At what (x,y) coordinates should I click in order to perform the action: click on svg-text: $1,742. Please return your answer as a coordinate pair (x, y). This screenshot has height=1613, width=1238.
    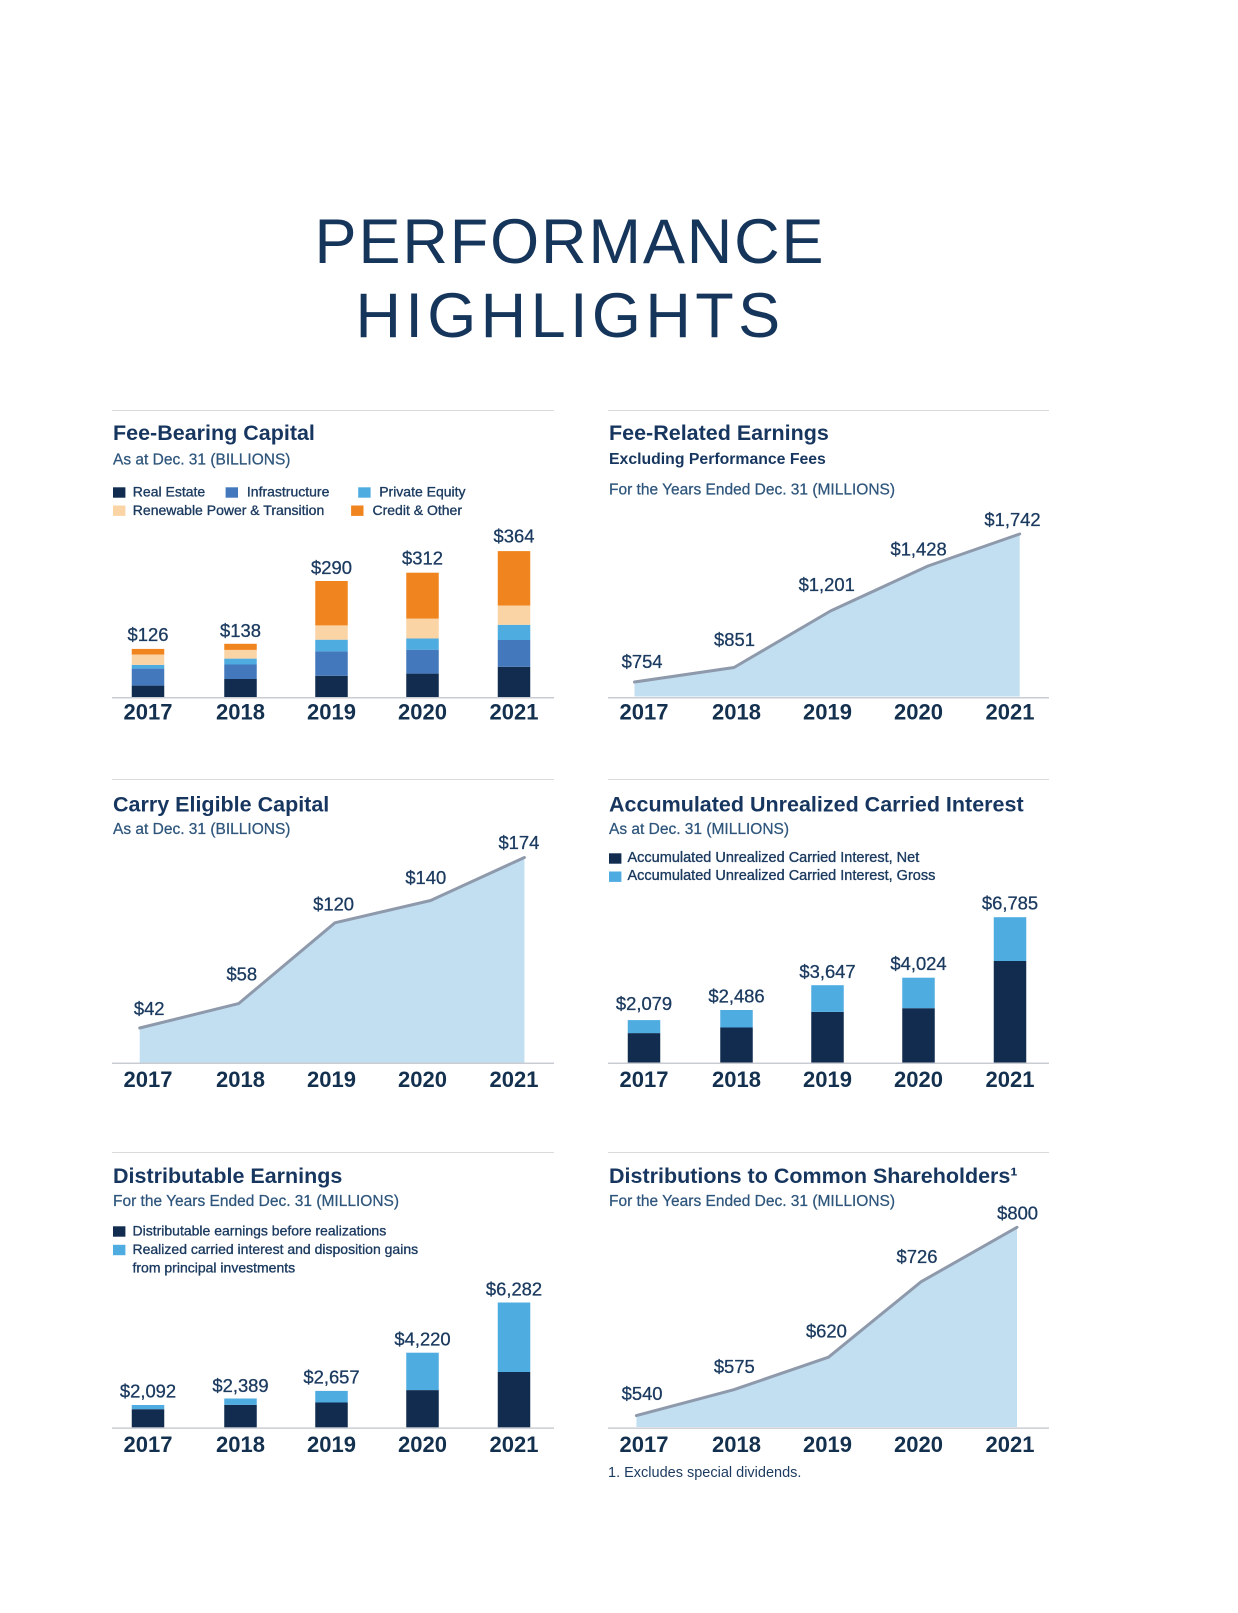
    Looking at the image, I should click on (1012, 519).